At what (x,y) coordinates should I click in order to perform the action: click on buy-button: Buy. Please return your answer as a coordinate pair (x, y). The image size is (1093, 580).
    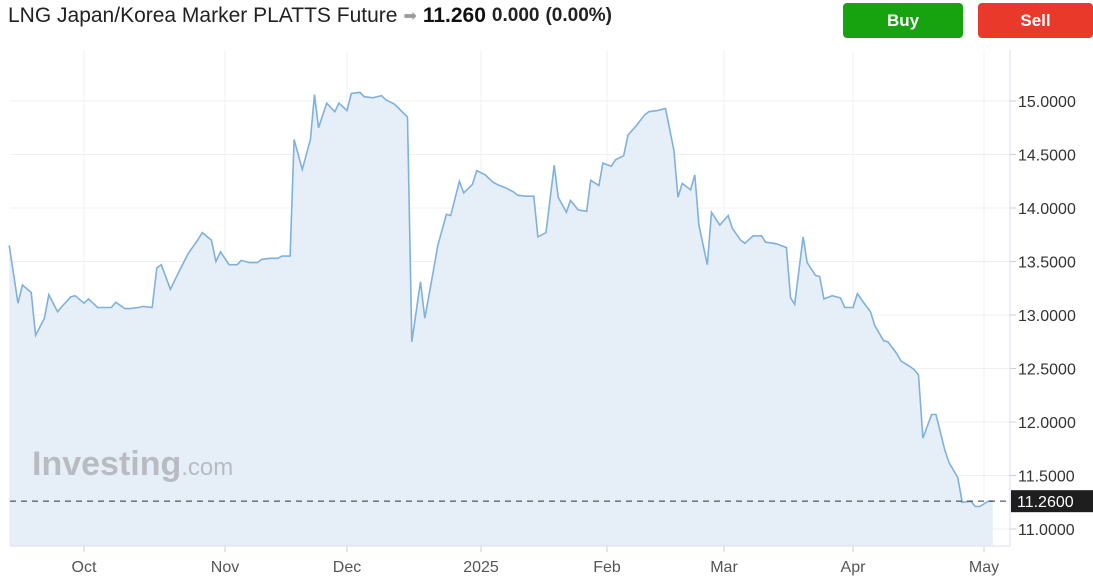
    Looking at the image, I should click on (903, 20).